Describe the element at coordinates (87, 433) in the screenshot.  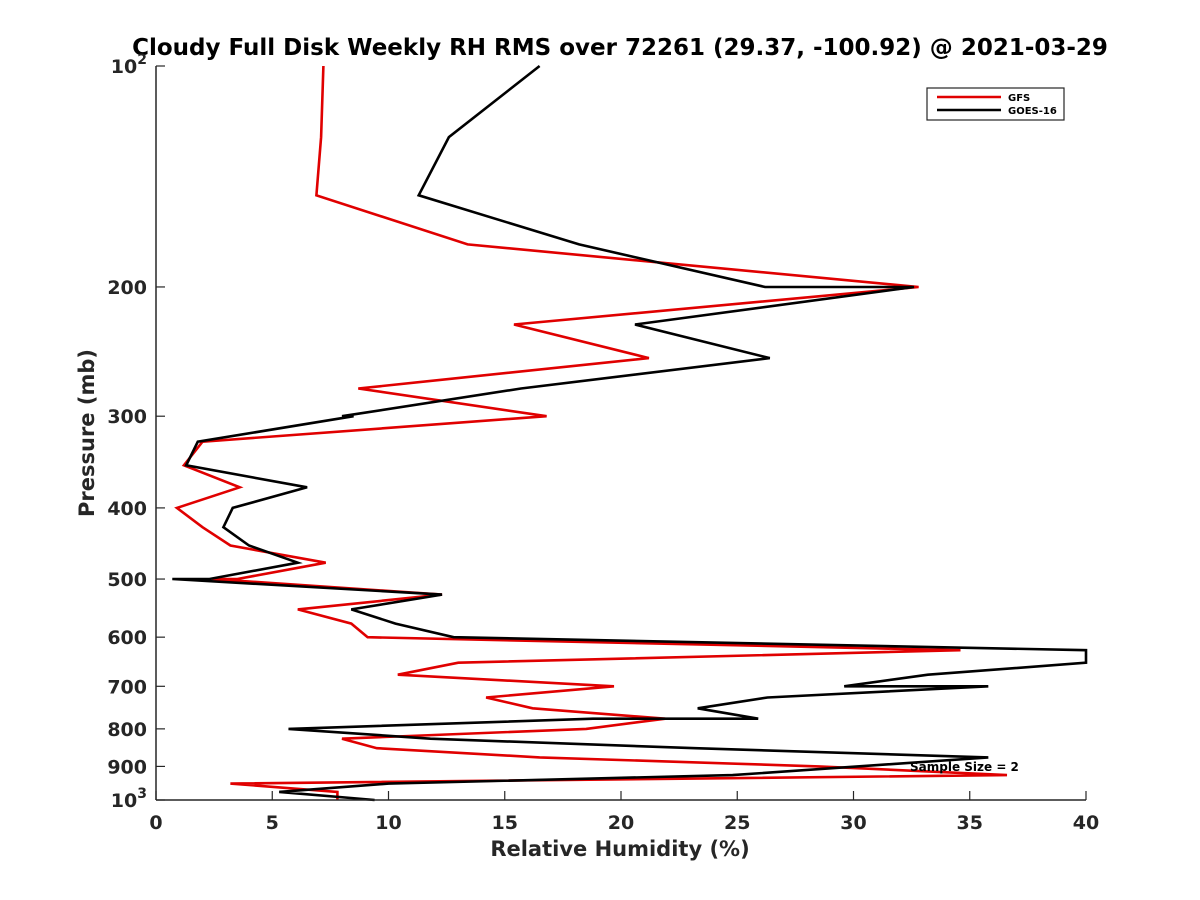
I see `y-axis-label: Pressure (mb)` at that location.